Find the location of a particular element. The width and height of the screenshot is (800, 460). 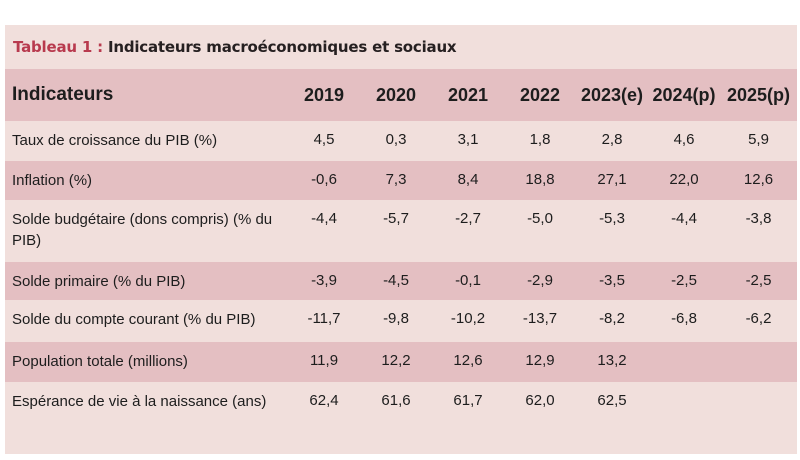

table-cell: -5,0 is located at coordinates (540, 218).